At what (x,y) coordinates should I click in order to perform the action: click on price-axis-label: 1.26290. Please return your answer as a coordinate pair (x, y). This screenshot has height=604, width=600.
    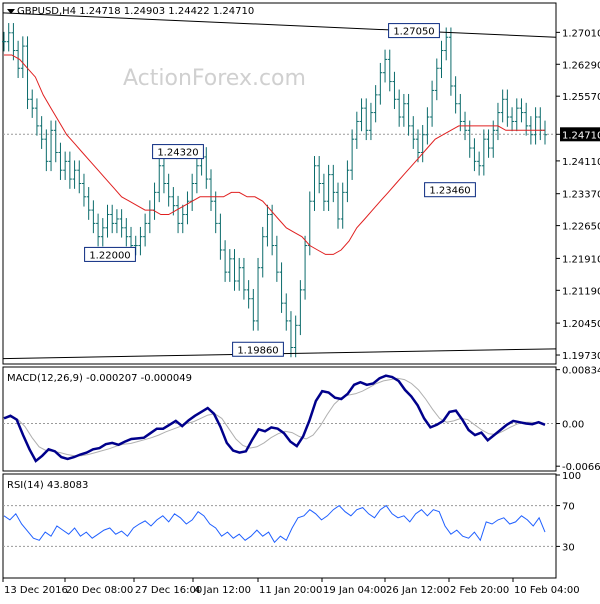
    Looking at the image, I should click on (581, 65).